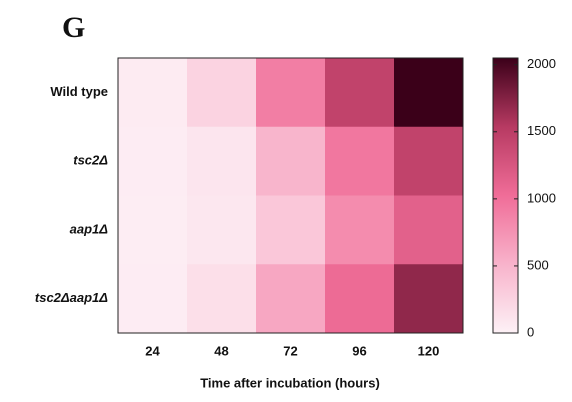 This screenshot has height=402, width=572. Describe the element at coordinates (505, 195) in the screenshot. I see `colorbar` at that location.